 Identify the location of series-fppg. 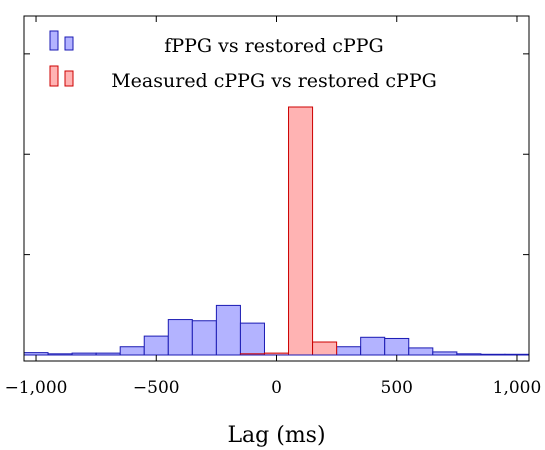
(276, 330).